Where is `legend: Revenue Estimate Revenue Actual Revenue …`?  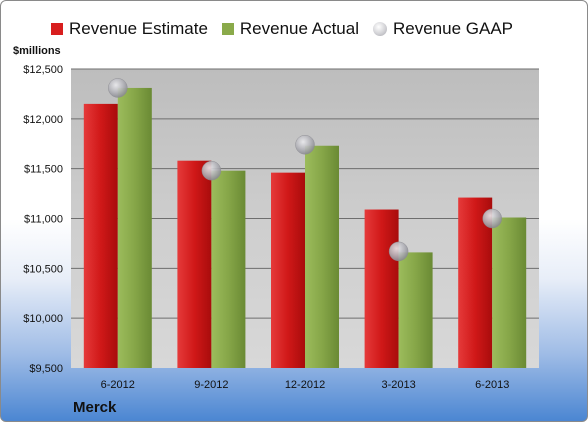 legend: Revenue Estimate Revenue Actual Revenue … is located at coordinates (289, 29).